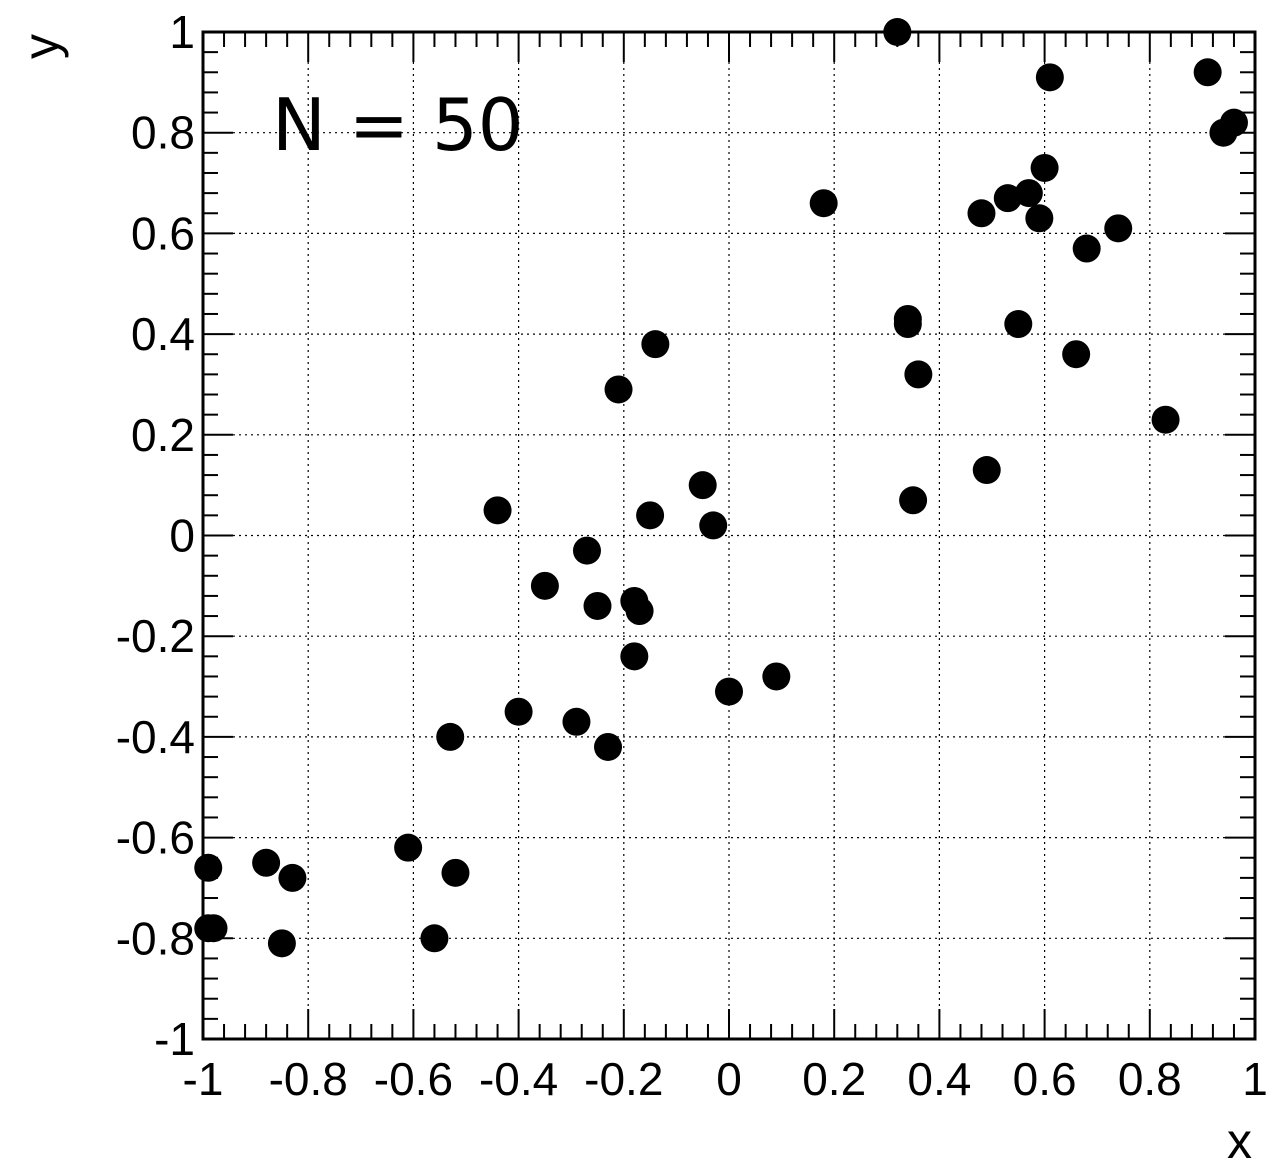 The image size is (1266, 1164). What do you see at coordinates (41, 46) in the screenshot?
I see `y-axis-title: y` at bounding box center [41, 46].